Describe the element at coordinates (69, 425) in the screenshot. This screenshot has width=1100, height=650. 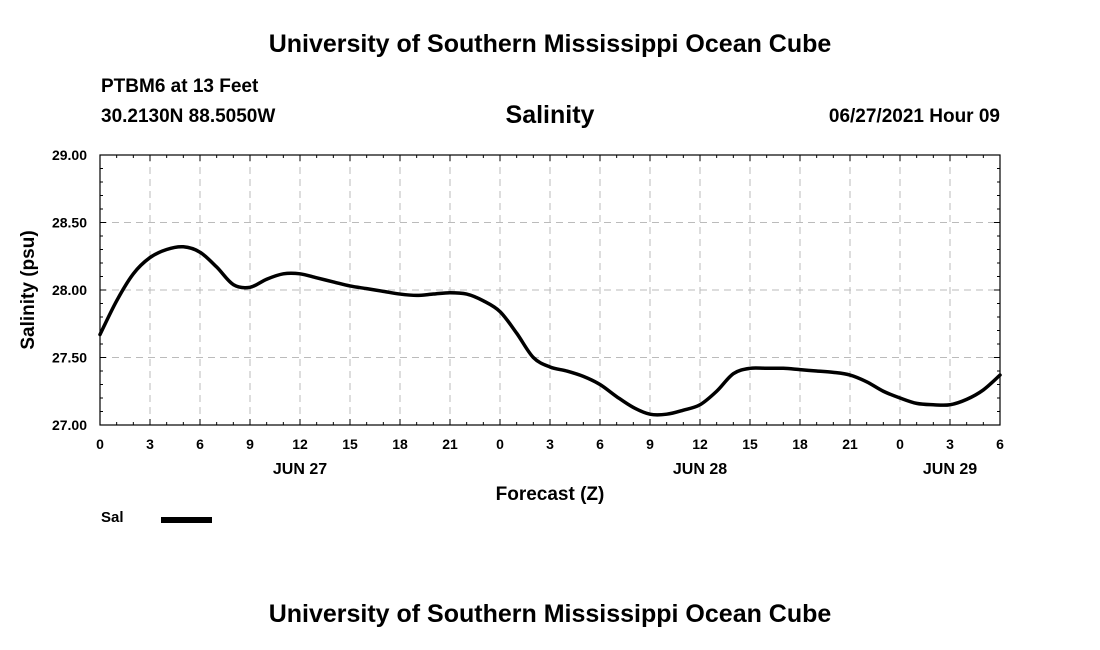
I see `y-tick-label: 27.00` at that location.